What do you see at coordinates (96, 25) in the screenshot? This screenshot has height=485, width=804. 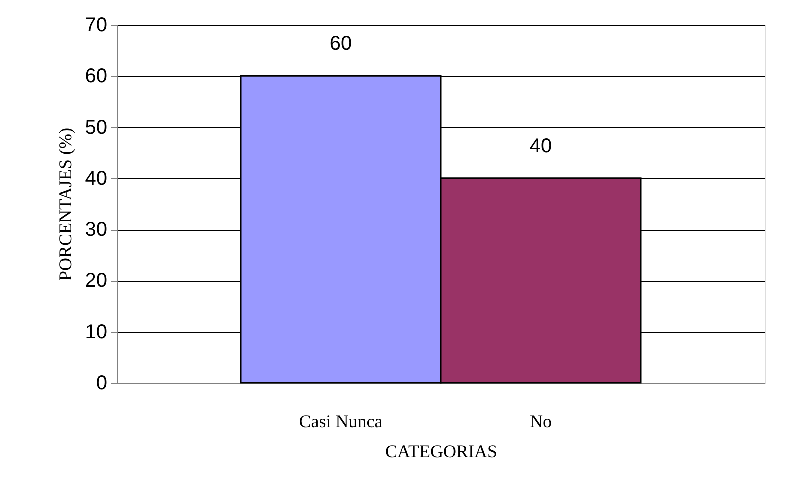 I see `y-tick-label: 70` at bounding box center [96, 25].